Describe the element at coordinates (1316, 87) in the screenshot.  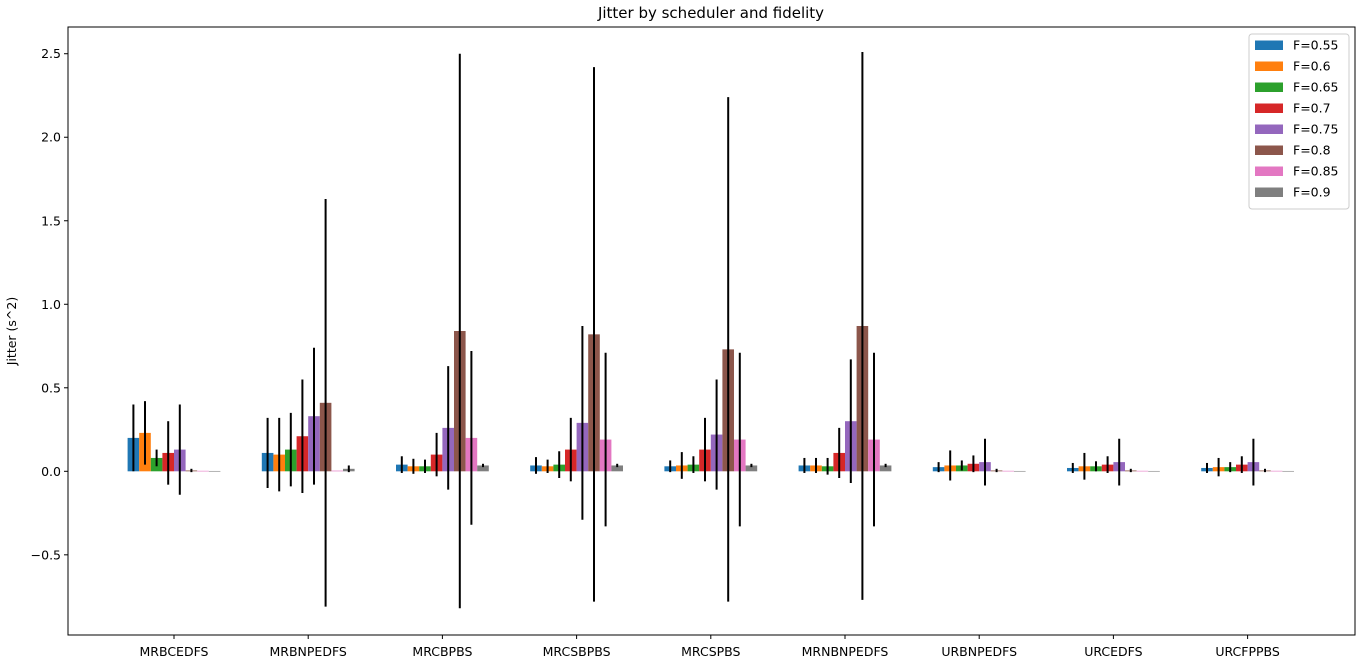
I see `legend-label: F=0.65` at that location.